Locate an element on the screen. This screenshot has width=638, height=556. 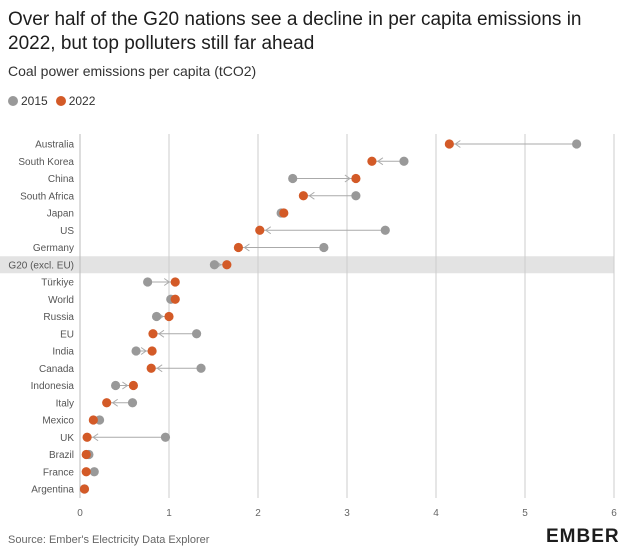
dot-2015-south-korea is located at coordinates (404, 161).